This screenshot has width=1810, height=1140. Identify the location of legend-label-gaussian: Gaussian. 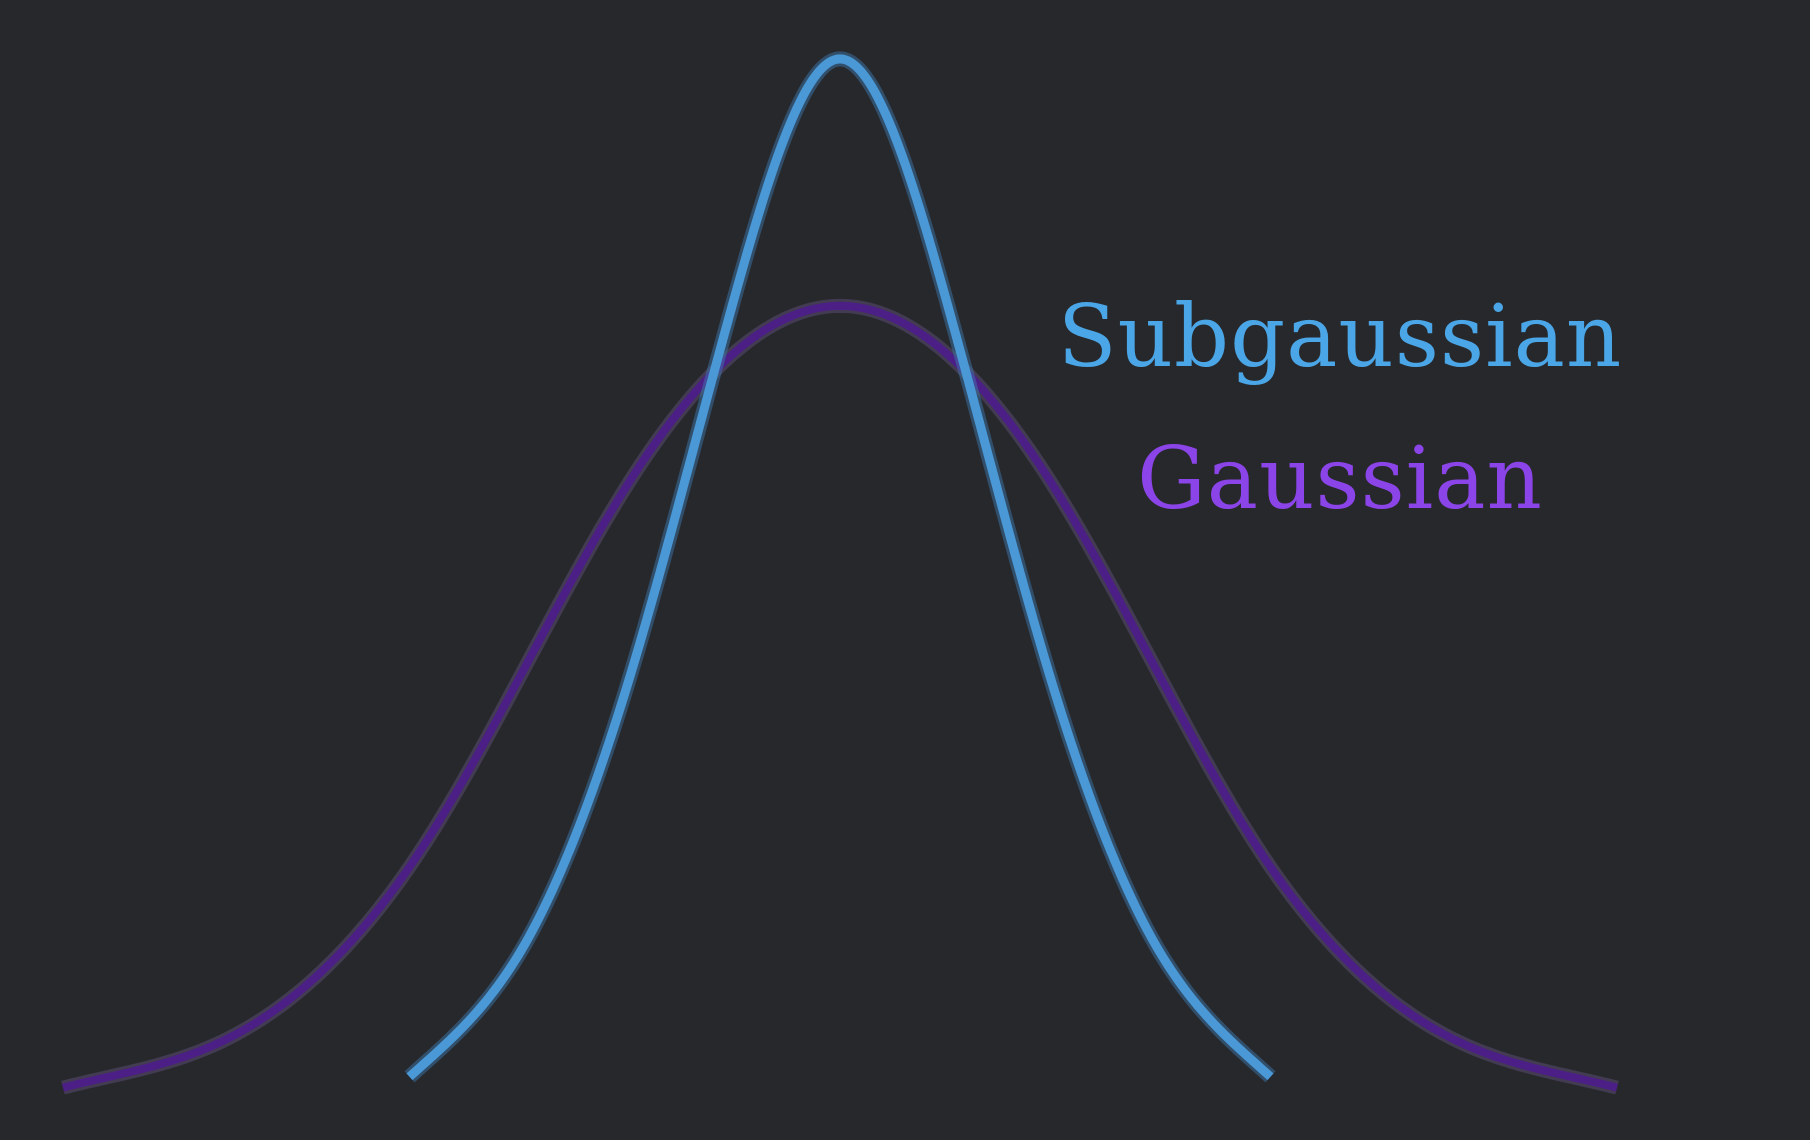
(1340, 479).